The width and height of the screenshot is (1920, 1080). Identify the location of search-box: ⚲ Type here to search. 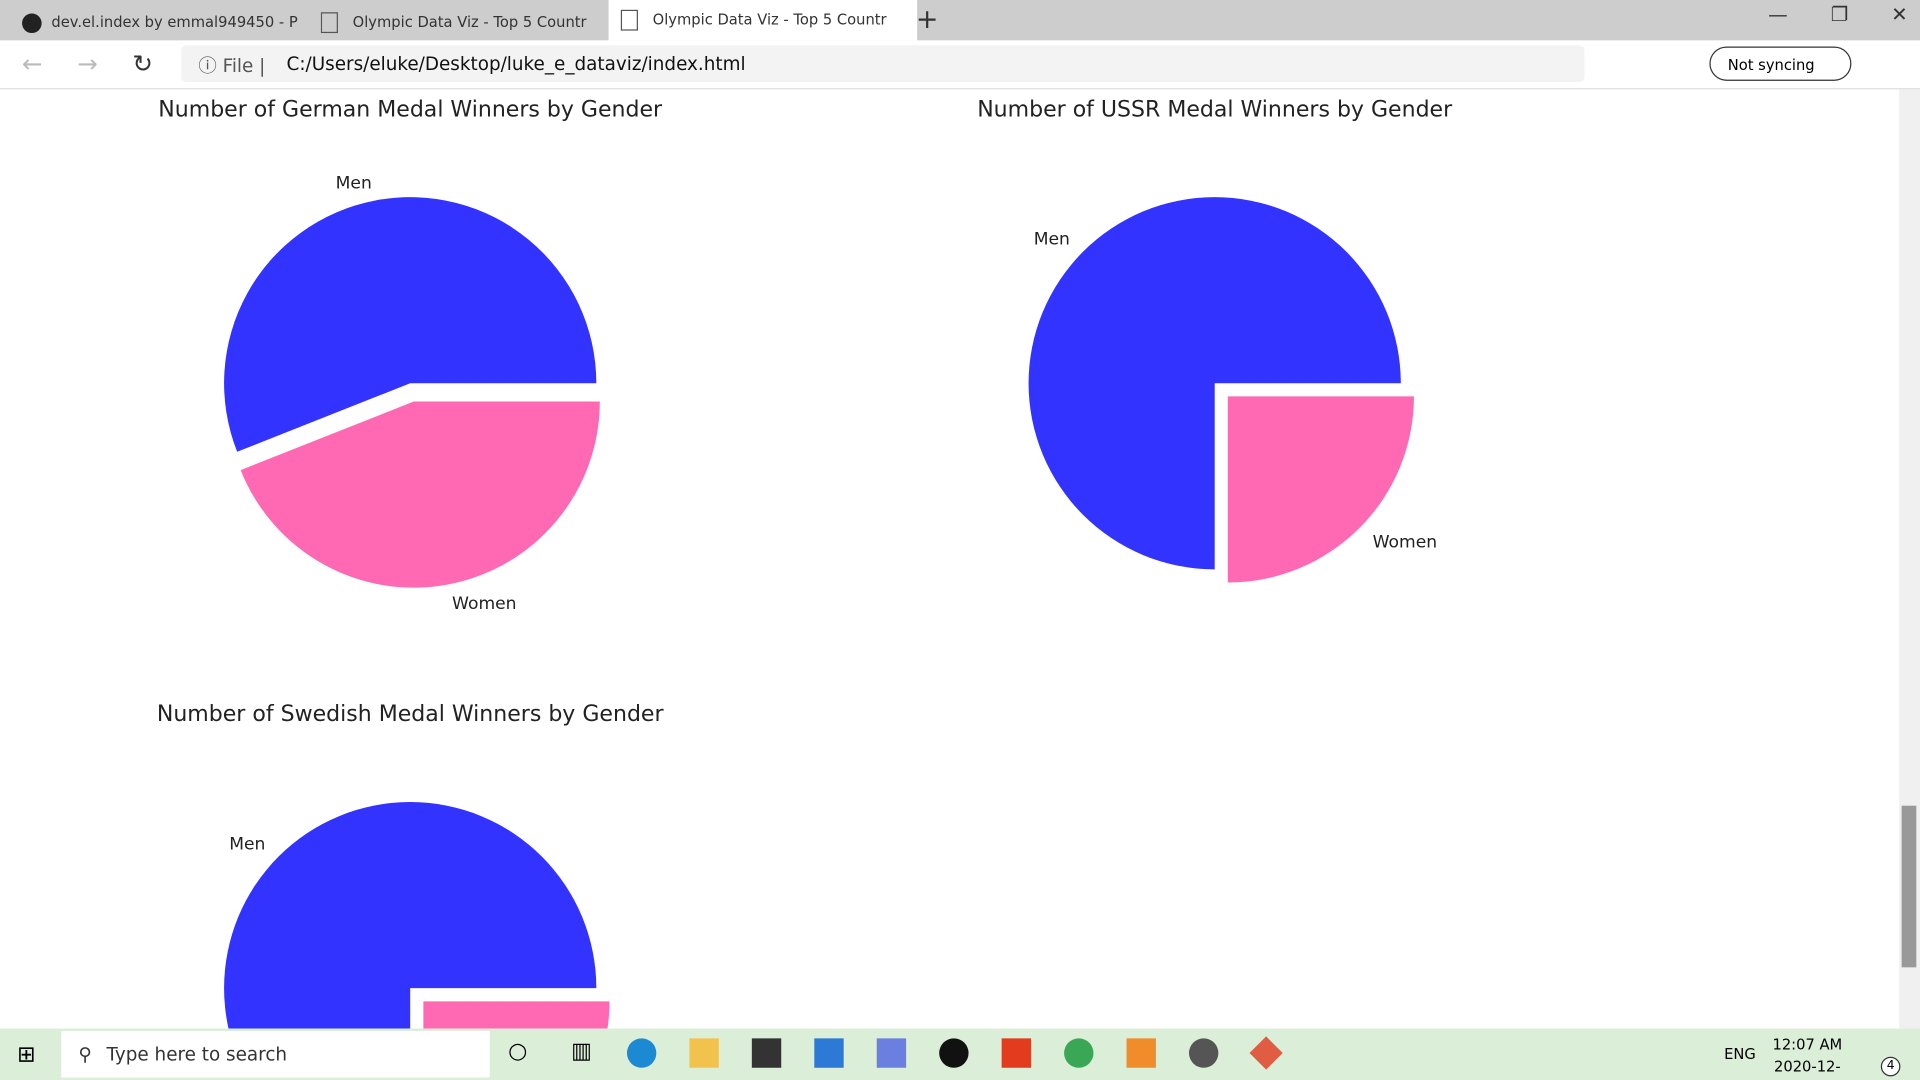
(275, 1054).